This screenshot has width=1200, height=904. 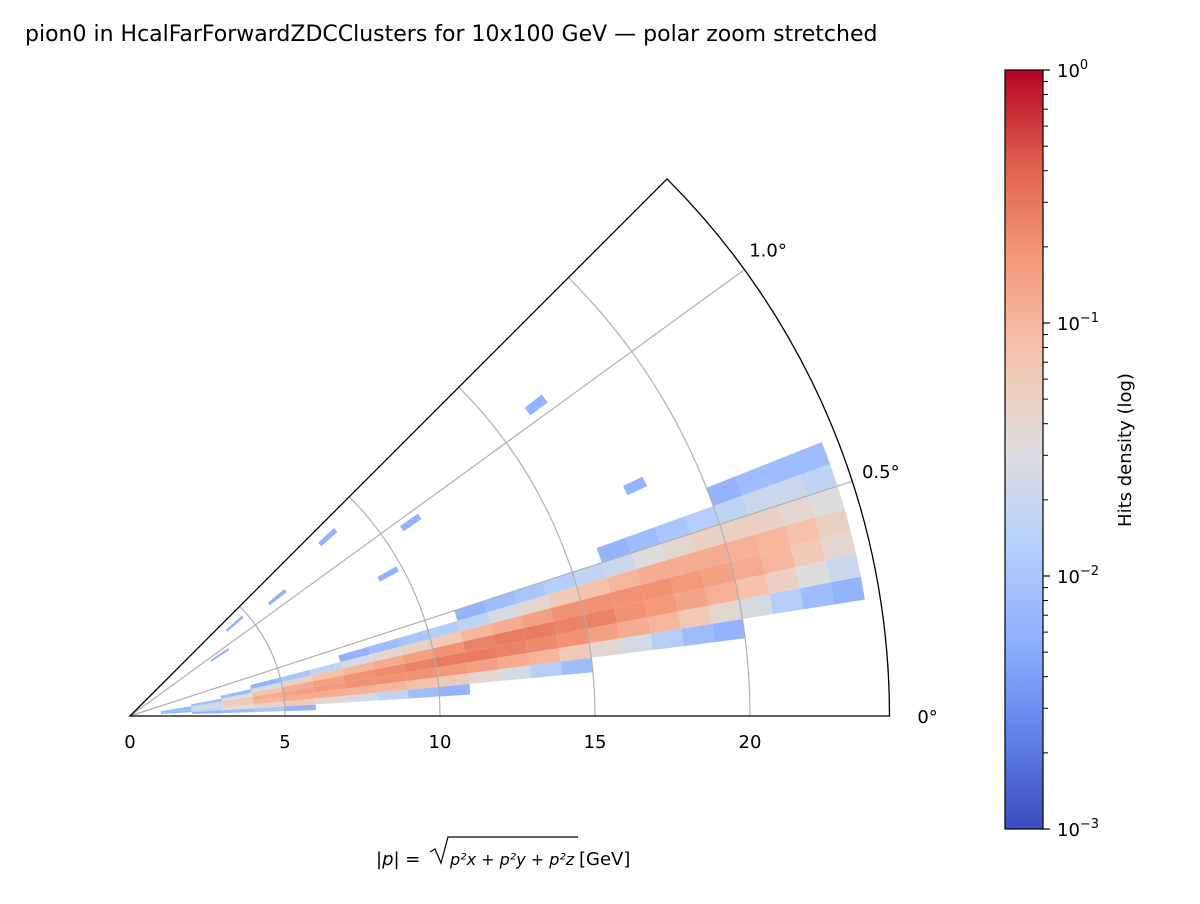 I want to click on theta-tick-label: 0°, so click(x=927, y=717).